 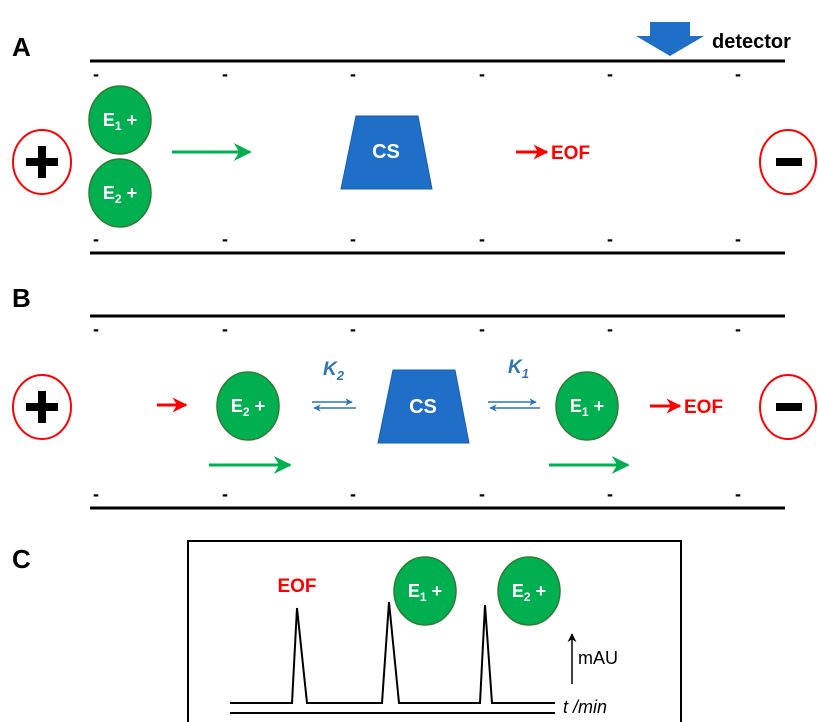 What do you see at coordinates (585, 707) in the screenshot?
I see `x-axis-label: t /min` at bounding box center [585, 707].